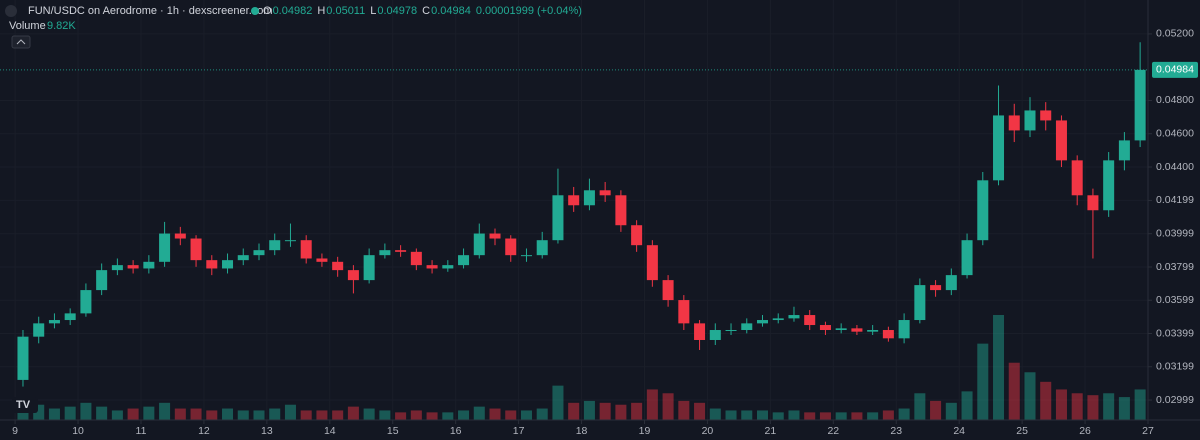 Image resolution: width=1200 pixels, height=440 pixels. Describe the element at coordinates (582, 431) in the screenshot. I see `x-tick-label: 18` at that location.